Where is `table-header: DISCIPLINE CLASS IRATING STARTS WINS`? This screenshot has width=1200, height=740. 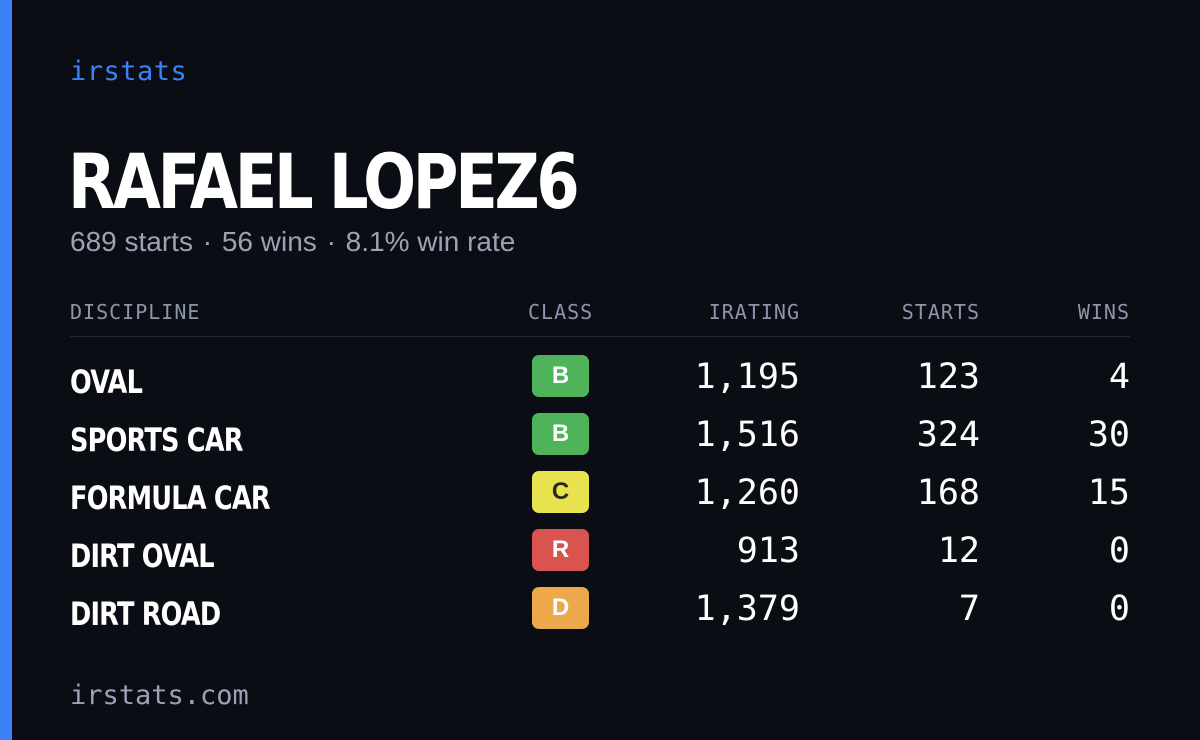
table-header: DISCIPLINE CLASS IRATING STARTS WINS is located at coordinates (600, 317).